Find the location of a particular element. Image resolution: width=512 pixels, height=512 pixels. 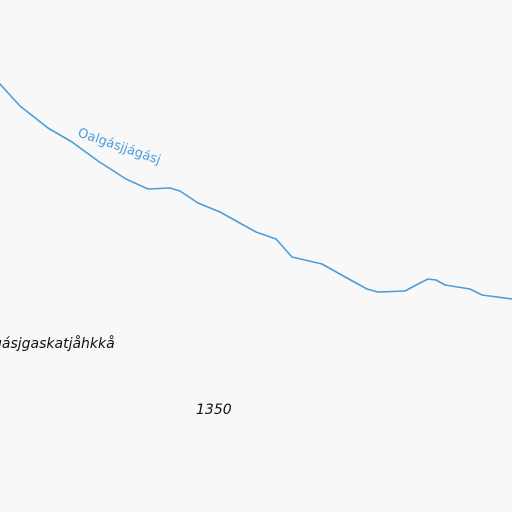

river-label: Oalgásjjágásj is located at coordinates (119, 147).